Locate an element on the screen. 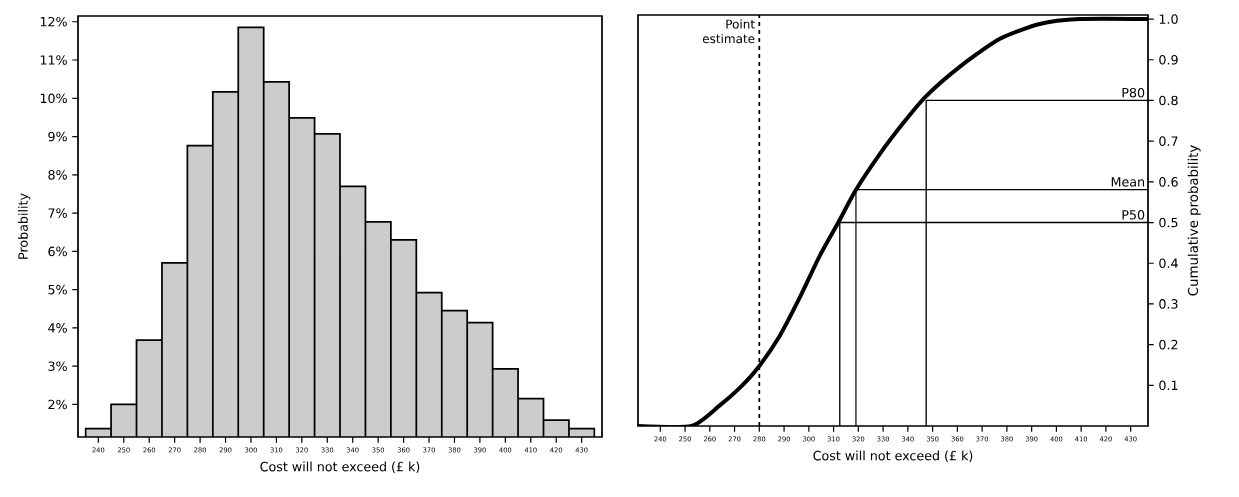  y-tick-label: 0.1 is located at coordinates (1168, 385).